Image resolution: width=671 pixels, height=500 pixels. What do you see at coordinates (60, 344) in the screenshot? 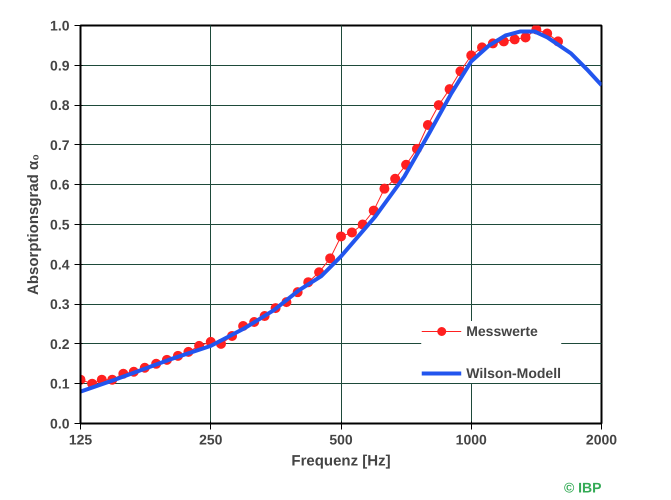
I see `y-tick-label: 0.2` at bounding box center [60, 344].